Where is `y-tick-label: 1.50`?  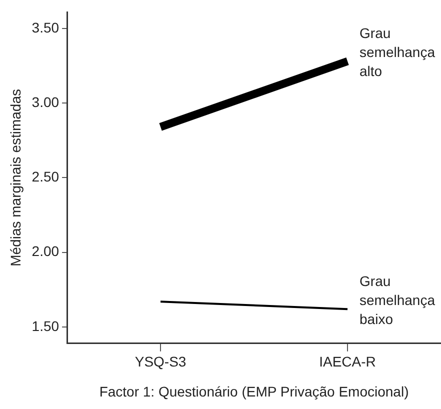 y-tick-label: 1.50 is located at coordinates (46, 326).